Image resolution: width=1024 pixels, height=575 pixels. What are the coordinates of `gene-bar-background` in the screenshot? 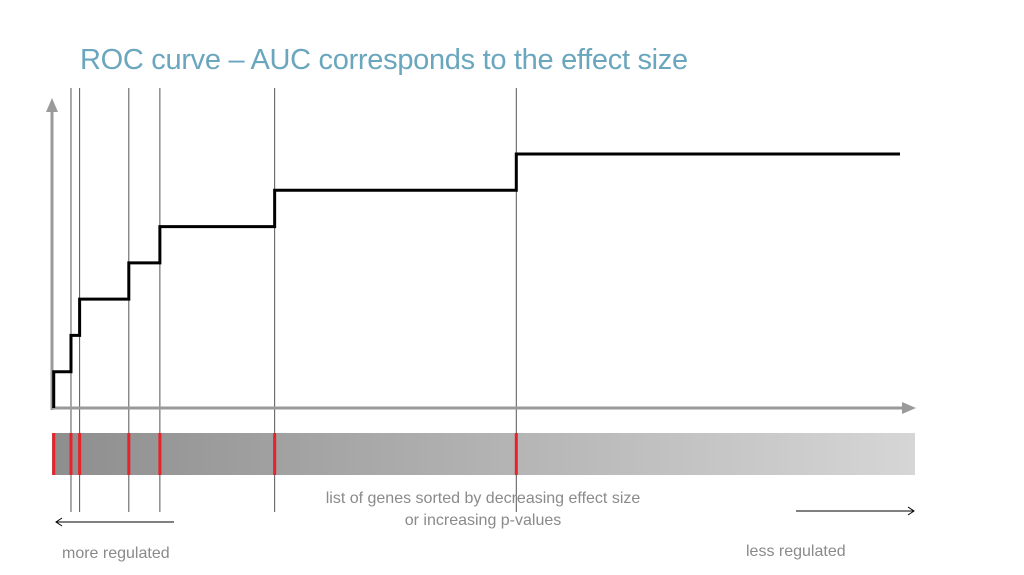 It's located at (483, 454).